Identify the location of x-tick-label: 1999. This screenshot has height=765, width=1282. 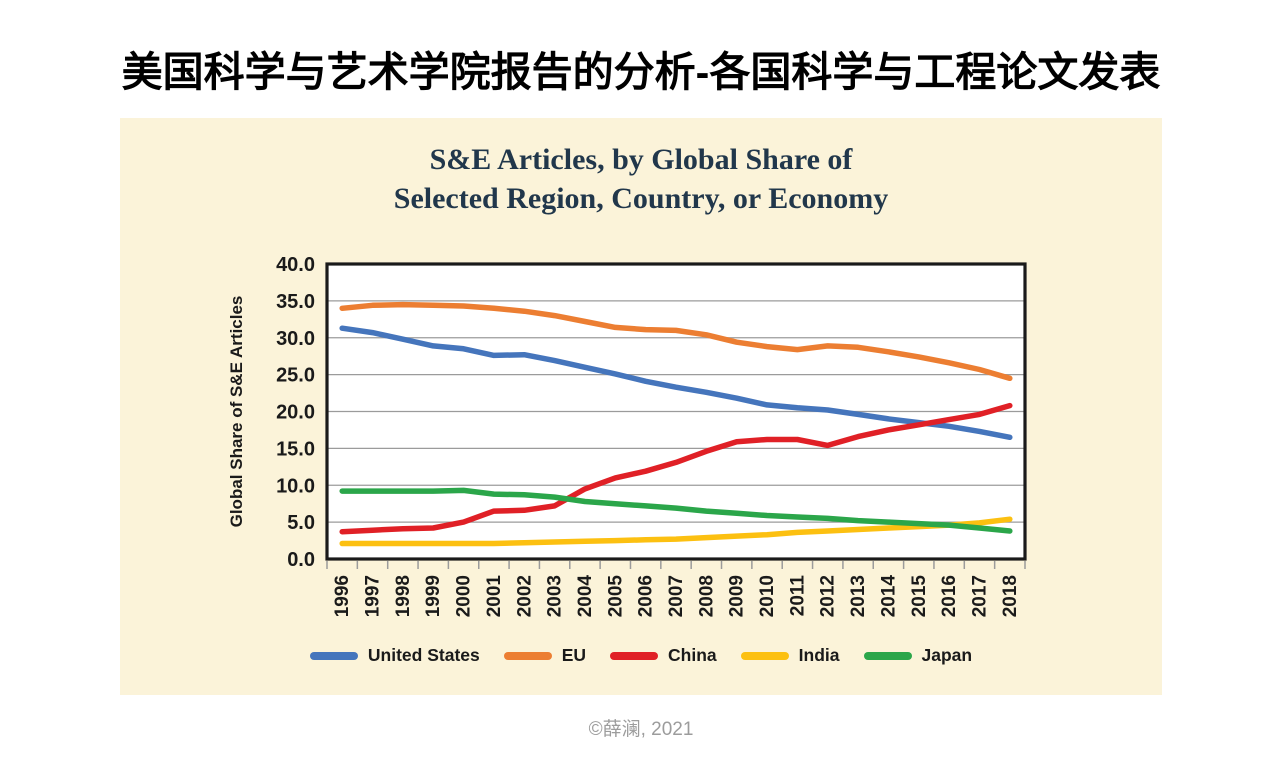
(433, 596).